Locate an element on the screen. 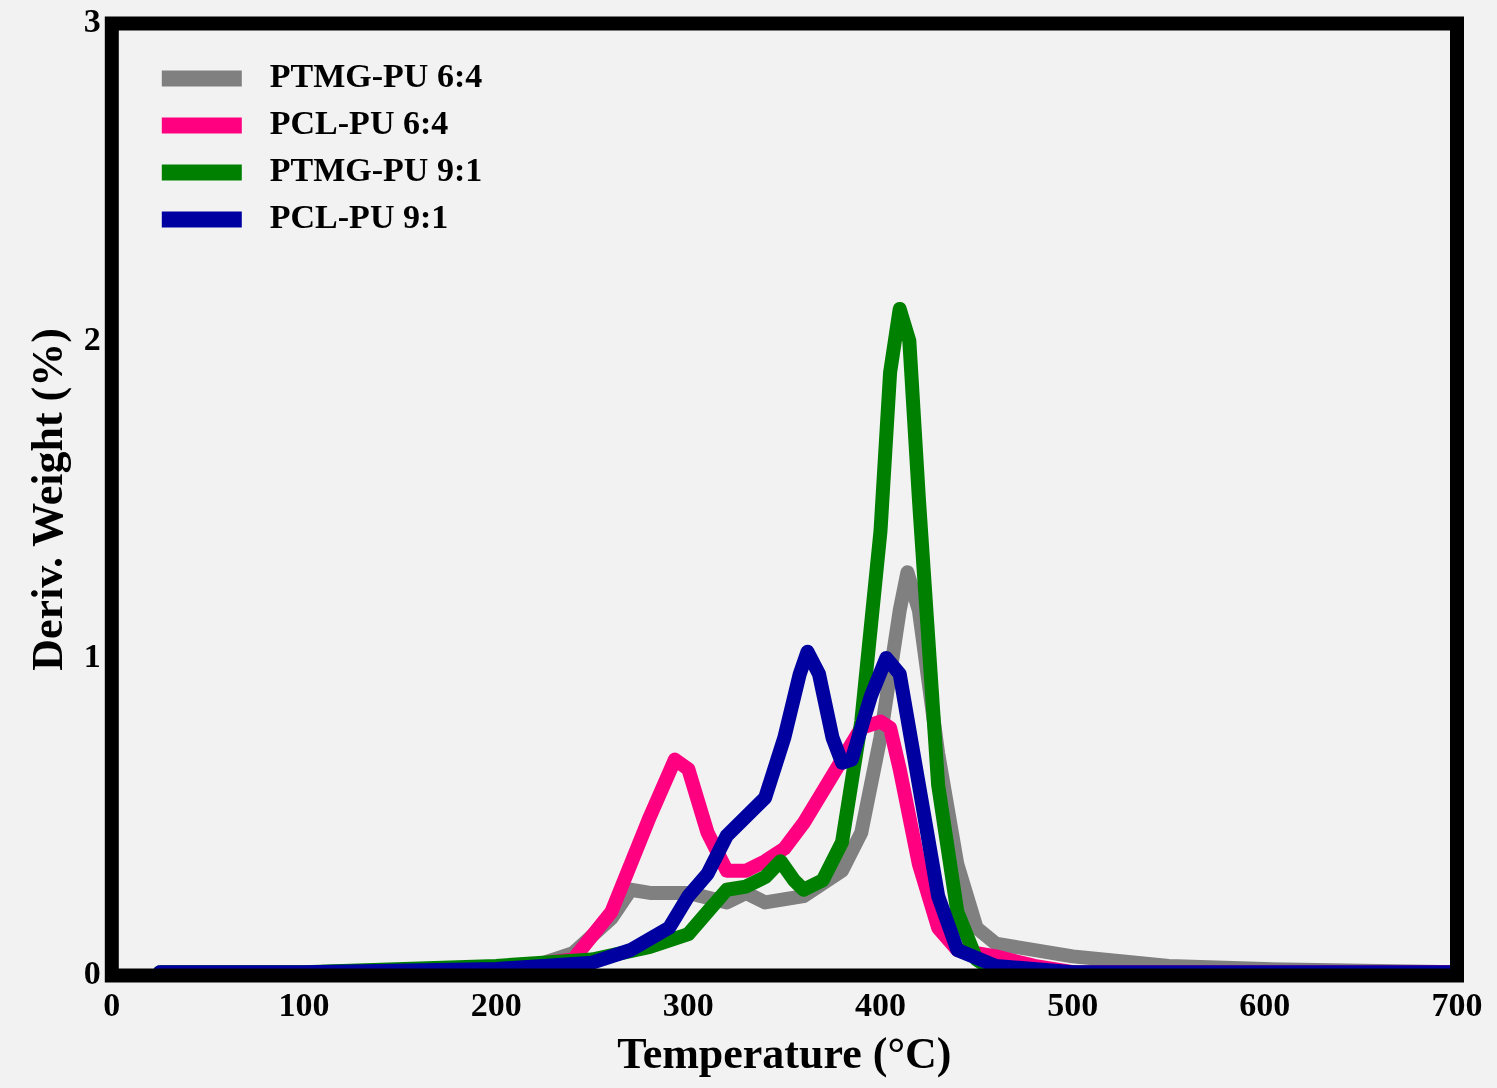 The height and width of the screenshot is (1088, 1497). legend-label: PTMG-PU 6:4 is located at coordinates (376, 76).